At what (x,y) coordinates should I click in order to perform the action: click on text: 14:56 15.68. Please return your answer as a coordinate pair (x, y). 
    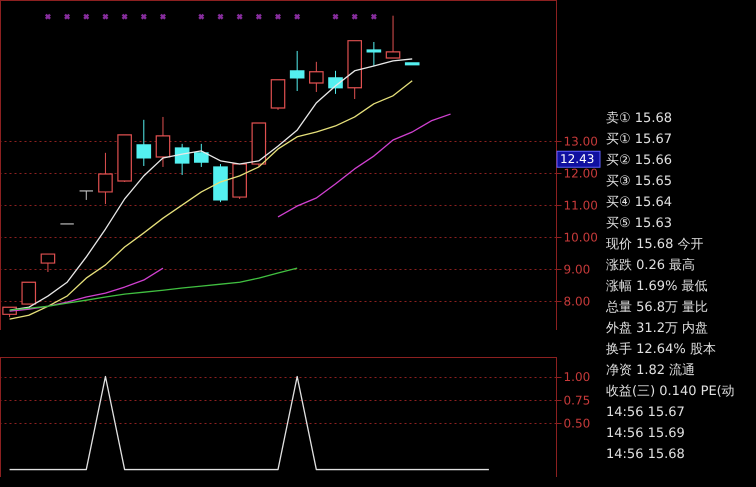
    Looking at the image, I should click on (646, 455).